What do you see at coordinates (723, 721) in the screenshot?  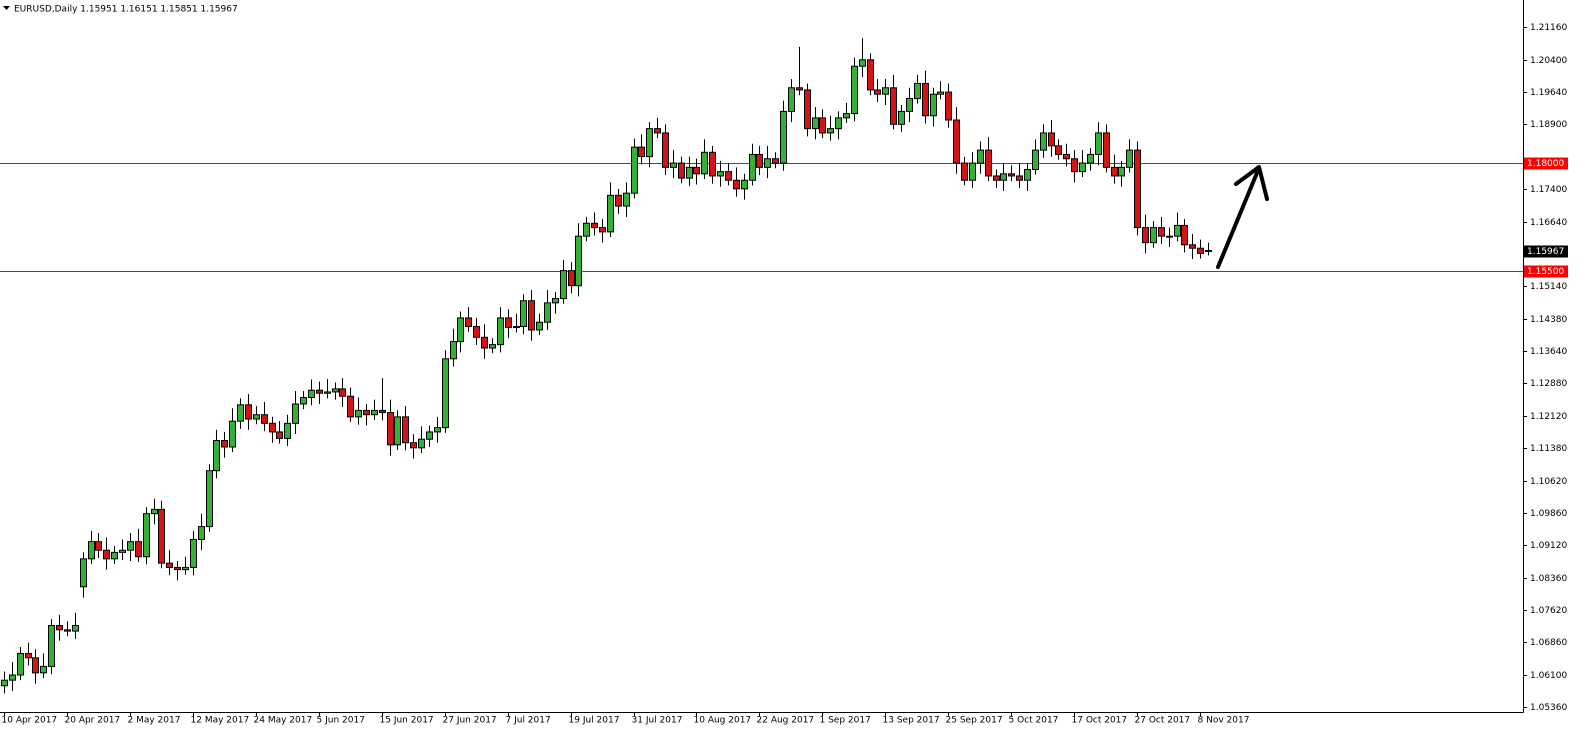 I see `x-tick-label: 10 Aug 2017` at bounding box center [723, 721].